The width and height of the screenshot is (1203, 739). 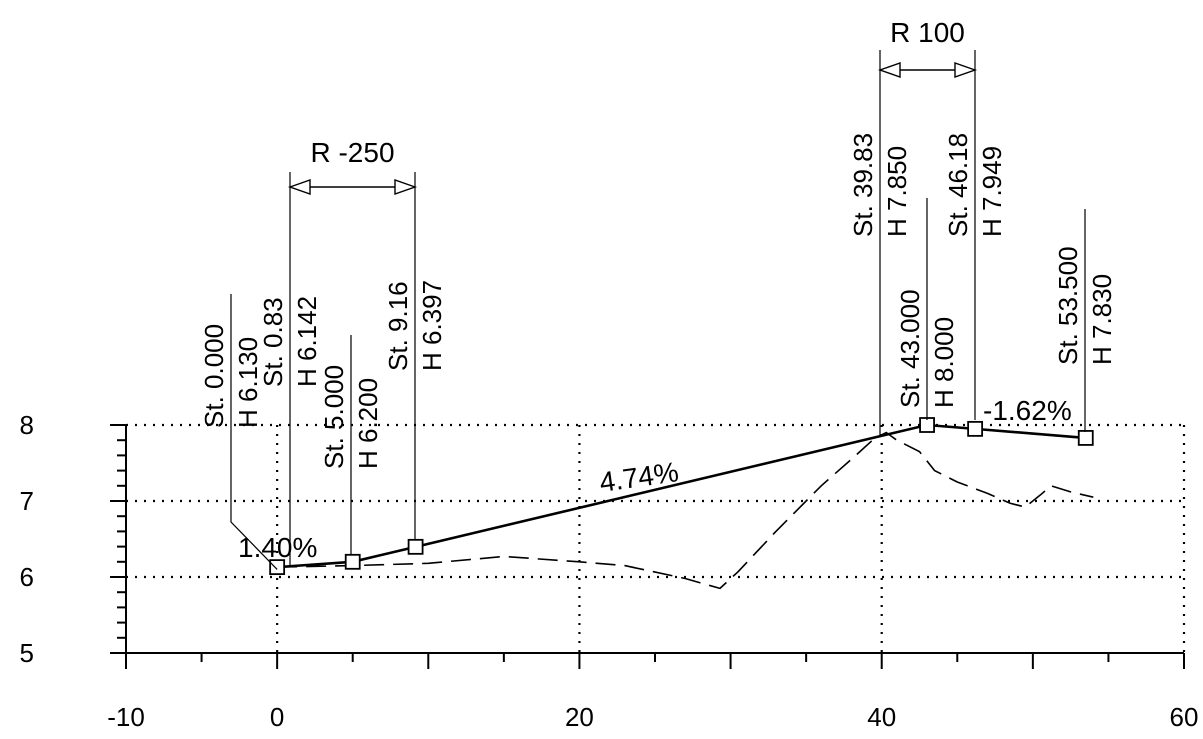 I want to click on design-line, so click(x=681, y=496).